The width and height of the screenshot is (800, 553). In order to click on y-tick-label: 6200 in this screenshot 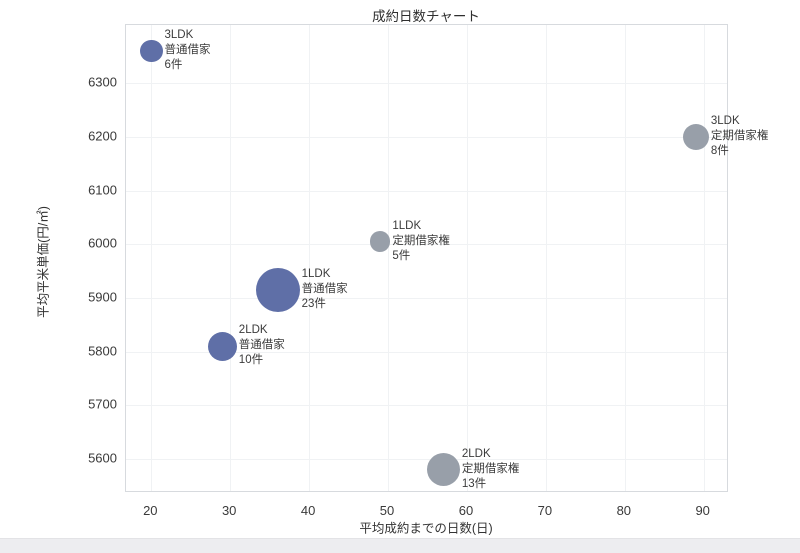, I will do `click(102, 136)`.